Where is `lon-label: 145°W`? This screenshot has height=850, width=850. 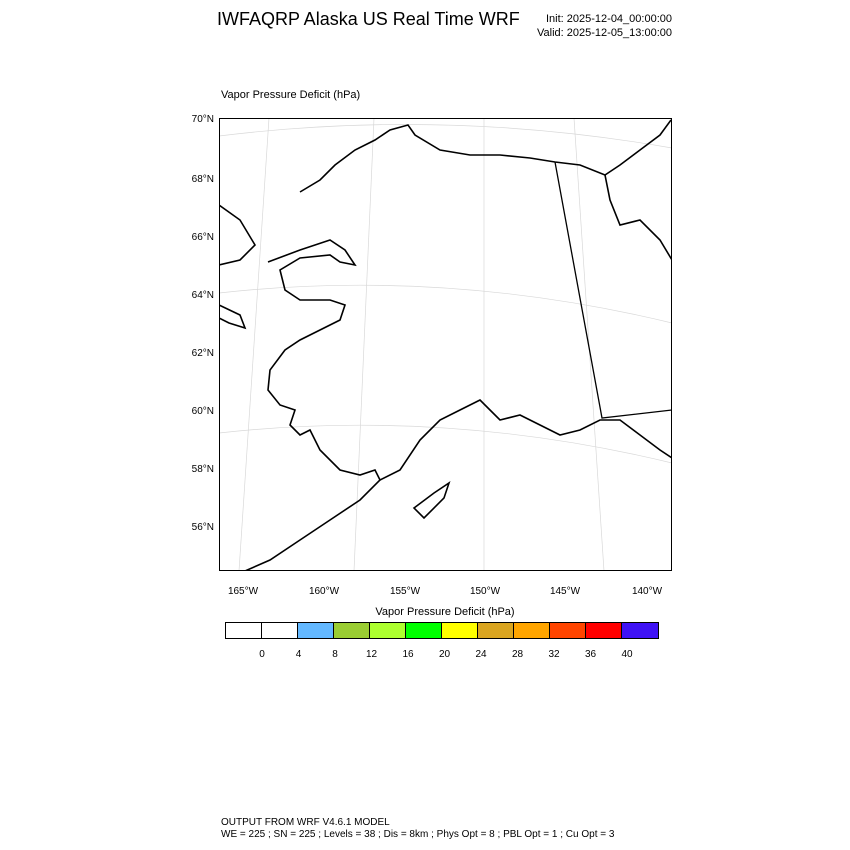
lon-label: 145°W is located at coordinates (565, 591).